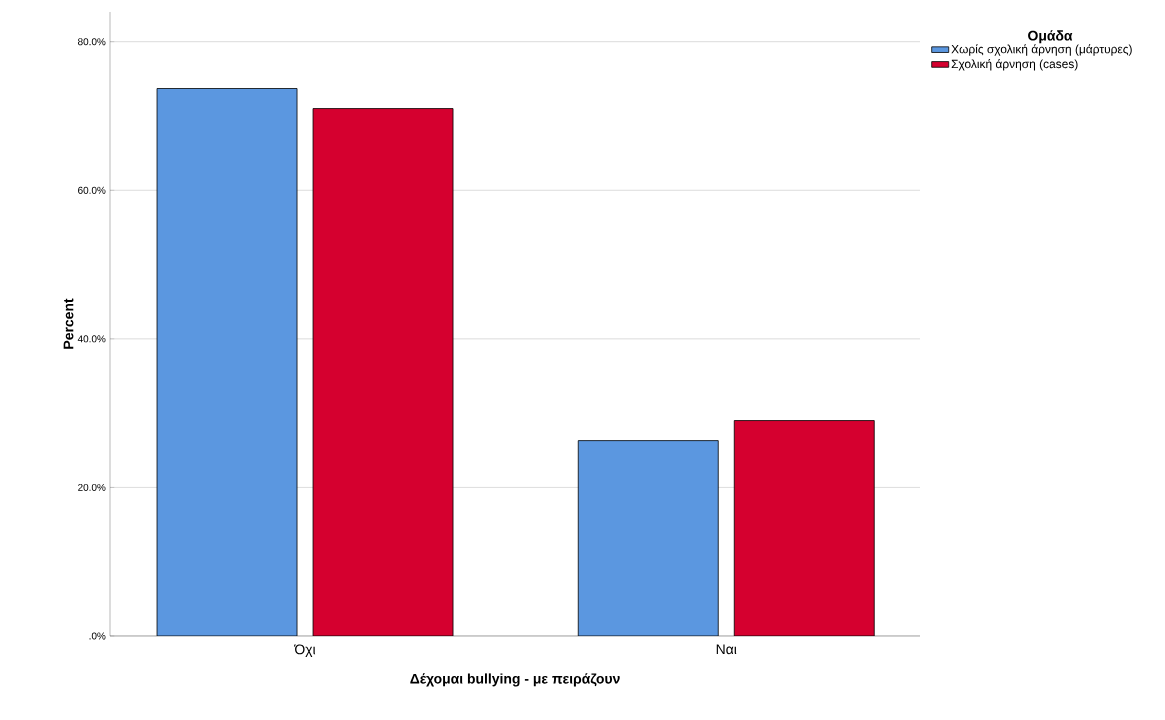  Describe the element at coordinates (92, 190) in the screenshot. I see `y-tick-label: 60.0%` at that location.